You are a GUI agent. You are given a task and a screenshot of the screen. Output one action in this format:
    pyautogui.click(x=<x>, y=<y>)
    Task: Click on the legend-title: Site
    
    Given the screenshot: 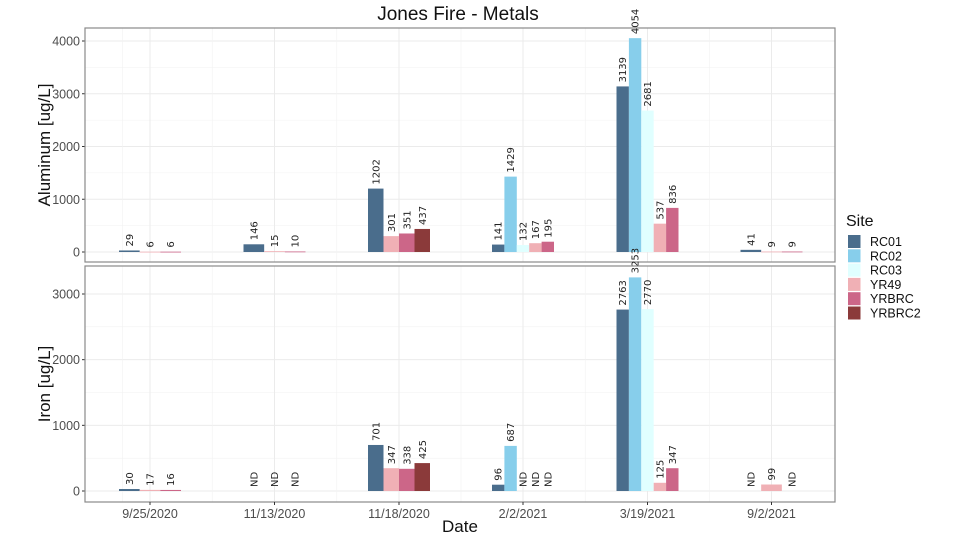 What is the action you would take?
    pyautogui.click(x=860, y=221)
    